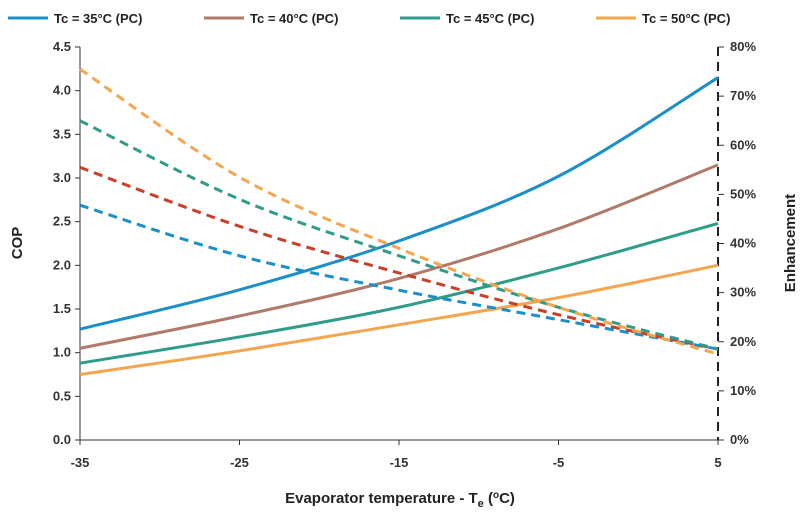  Describe the element at coordinates (559, 462) in the screenshot. I see `x-tick-label: -5` at that location.